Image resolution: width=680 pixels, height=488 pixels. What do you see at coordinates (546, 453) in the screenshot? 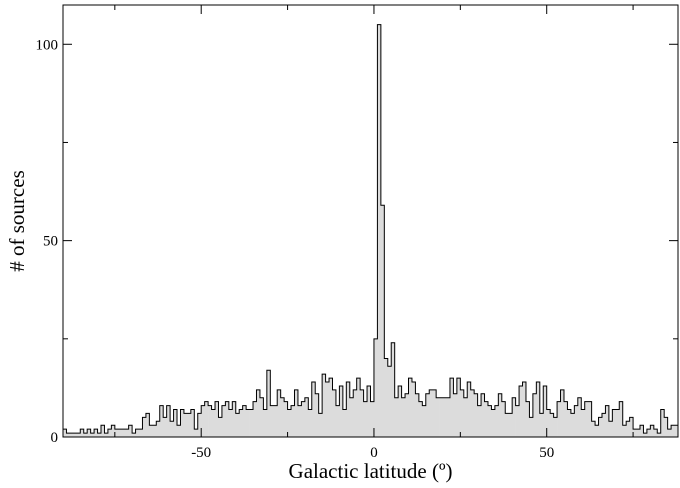
I see `x-tick-label: 50` at bounding box center [546, 453].